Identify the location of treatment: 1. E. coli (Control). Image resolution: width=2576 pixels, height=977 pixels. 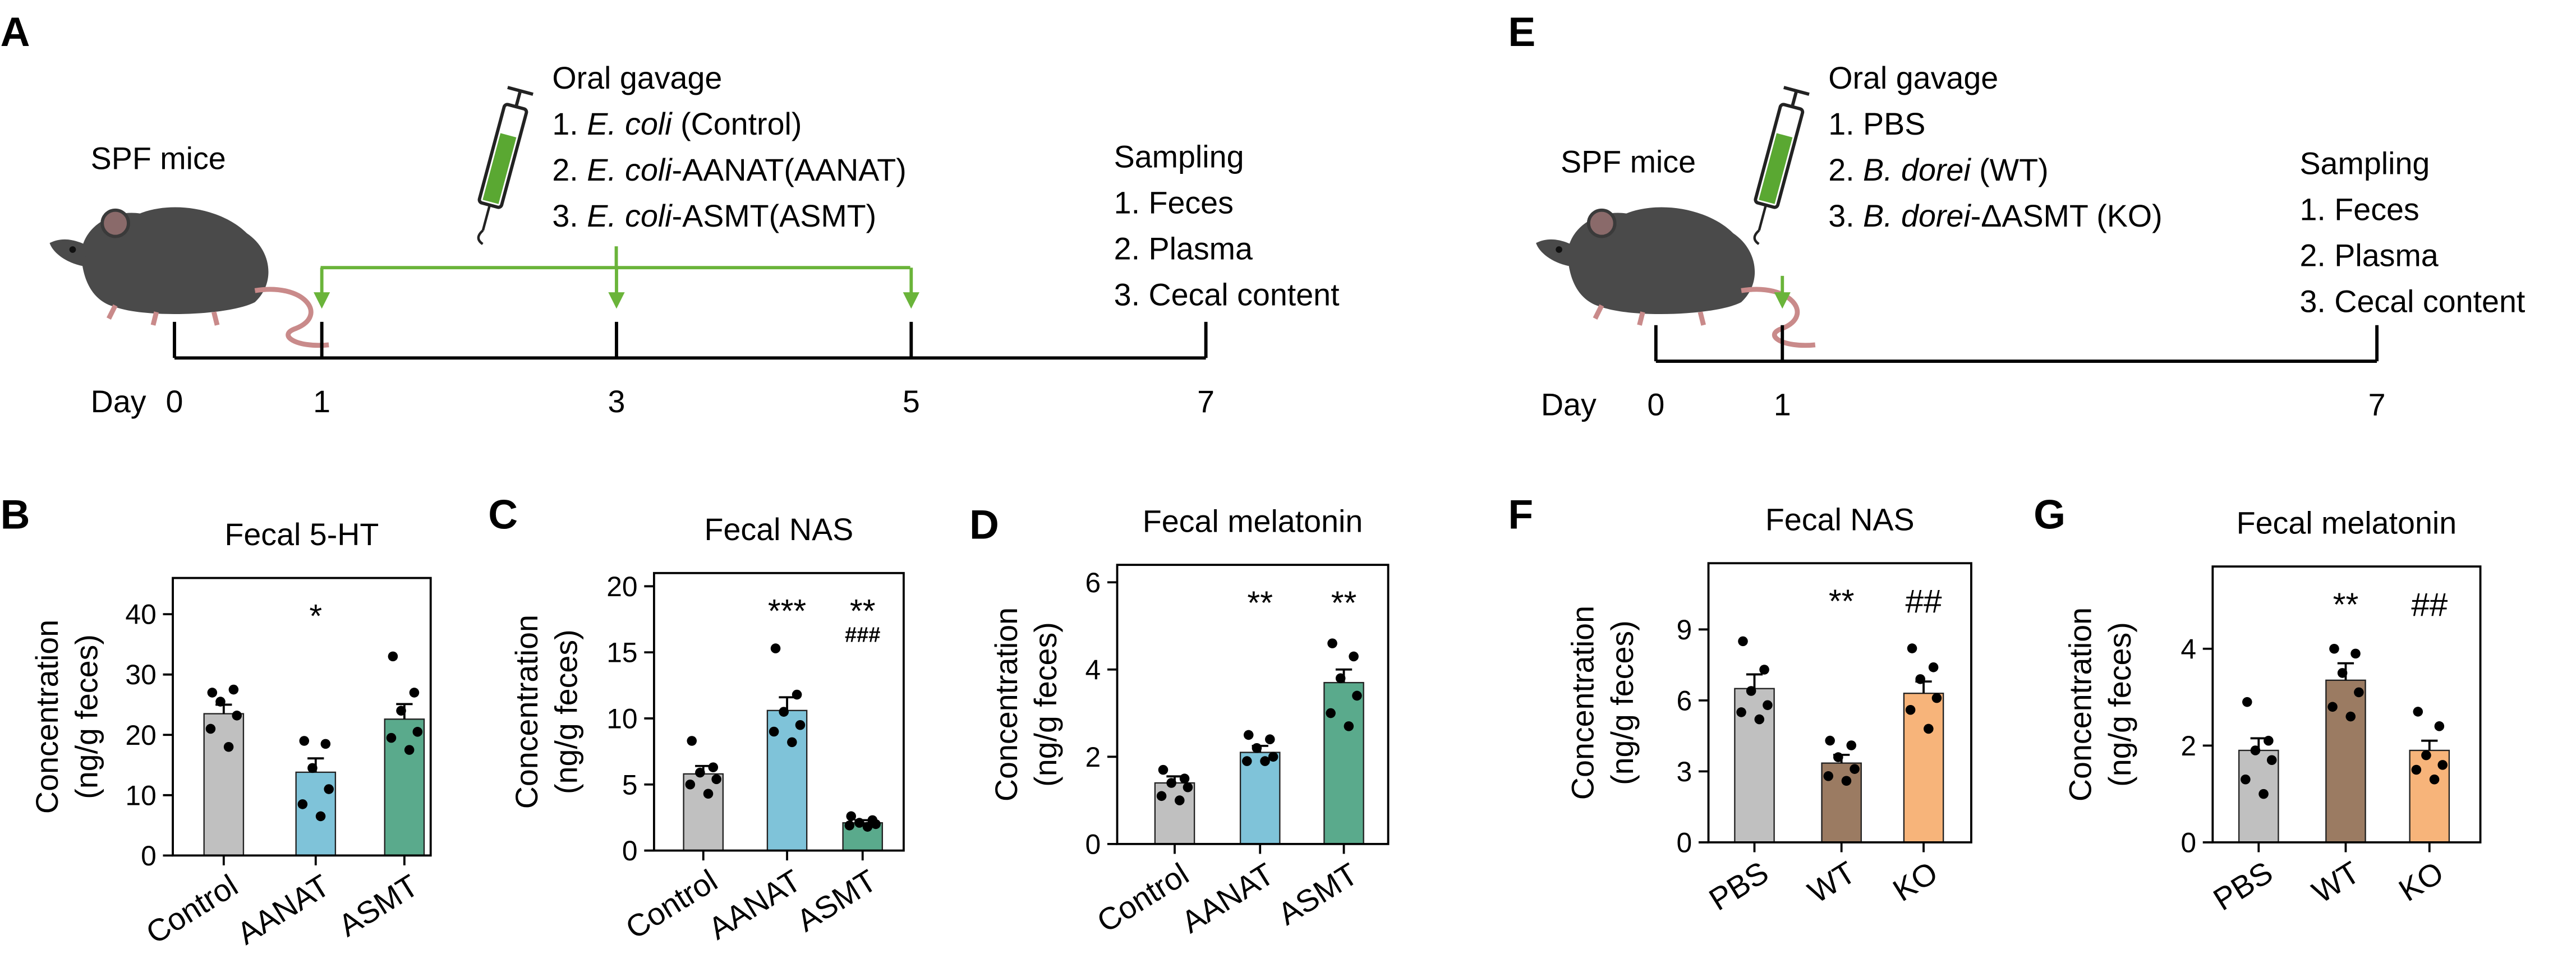
(677, 124).